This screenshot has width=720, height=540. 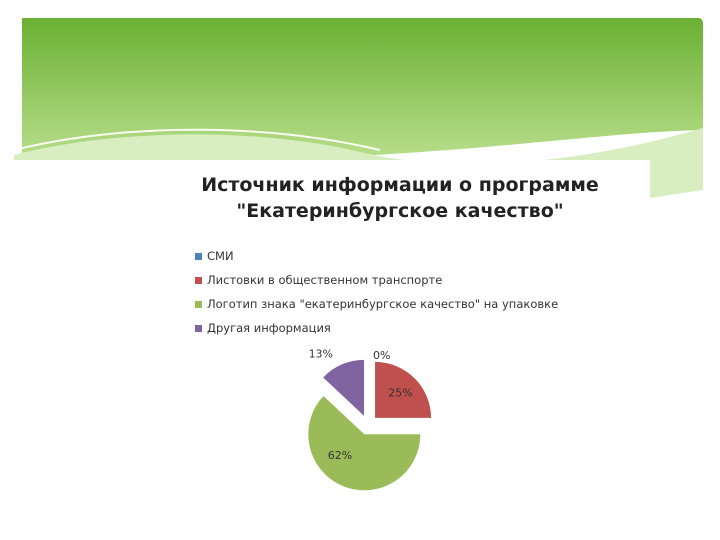 I want to click on legend-swatch-other, so click(x=198, y=328).